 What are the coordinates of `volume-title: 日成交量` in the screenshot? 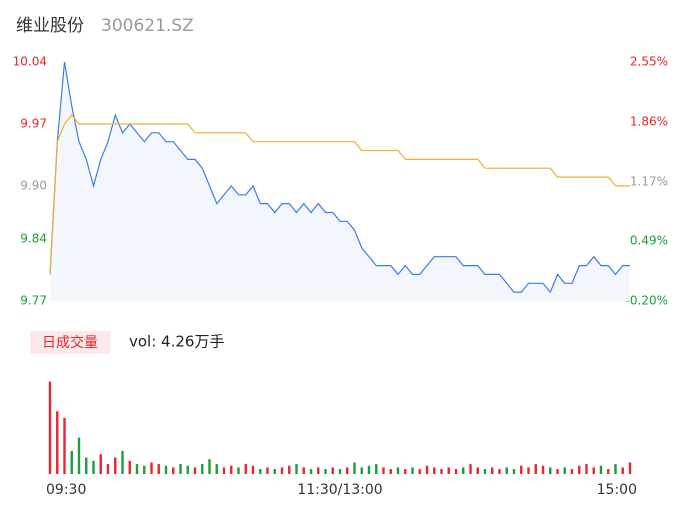 It's located at (70, 342).